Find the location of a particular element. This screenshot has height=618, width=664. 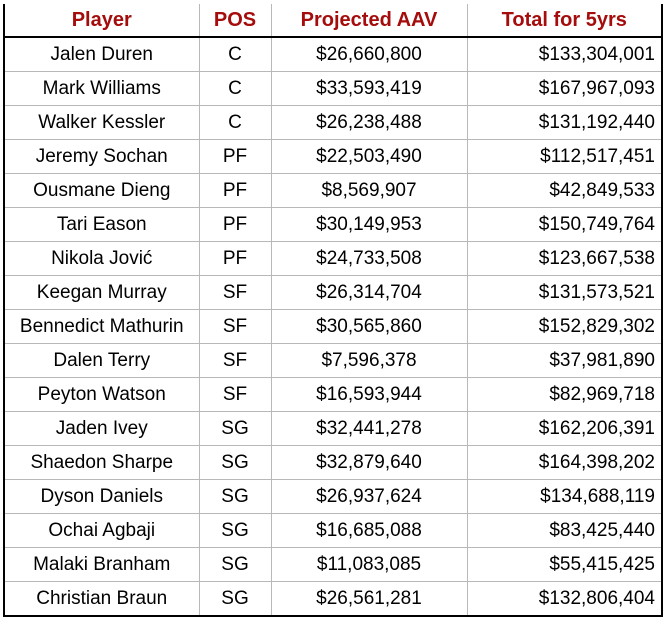

table-row: Mark Williams C $33,593,419 $167,967,093 is located at coordinates (333, 88).